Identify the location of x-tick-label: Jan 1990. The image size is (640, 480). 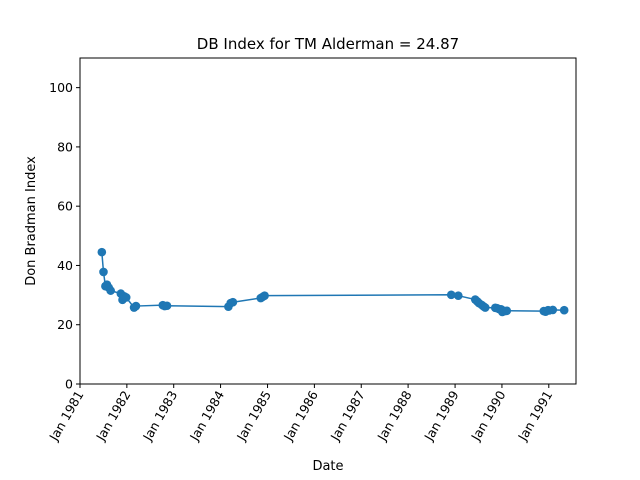
(488, 416).